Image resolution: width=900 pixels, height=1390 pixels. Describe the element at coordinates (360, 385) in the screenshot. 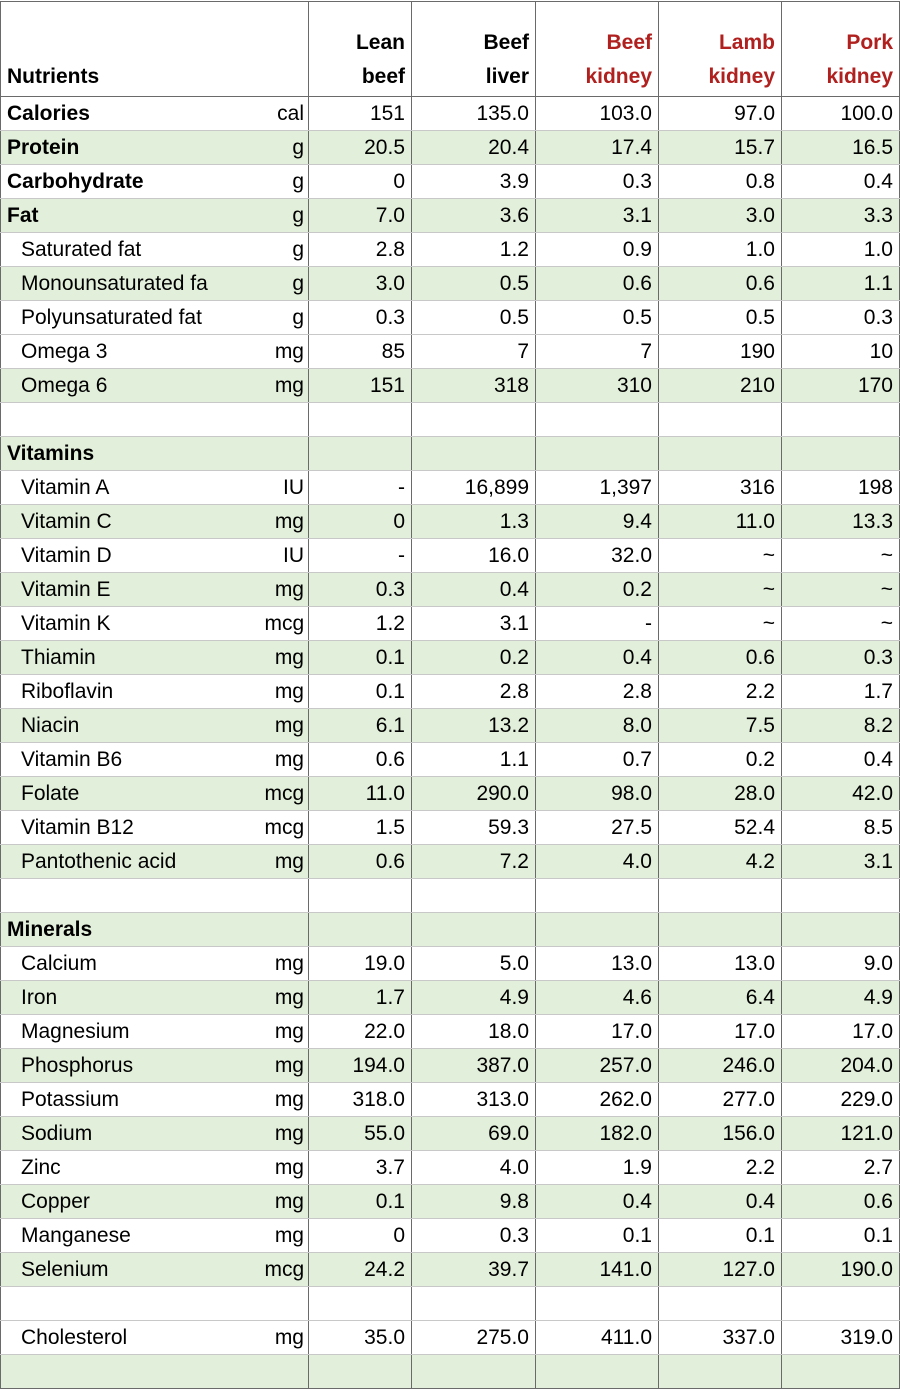

I see `value-cell: 151` at that location.